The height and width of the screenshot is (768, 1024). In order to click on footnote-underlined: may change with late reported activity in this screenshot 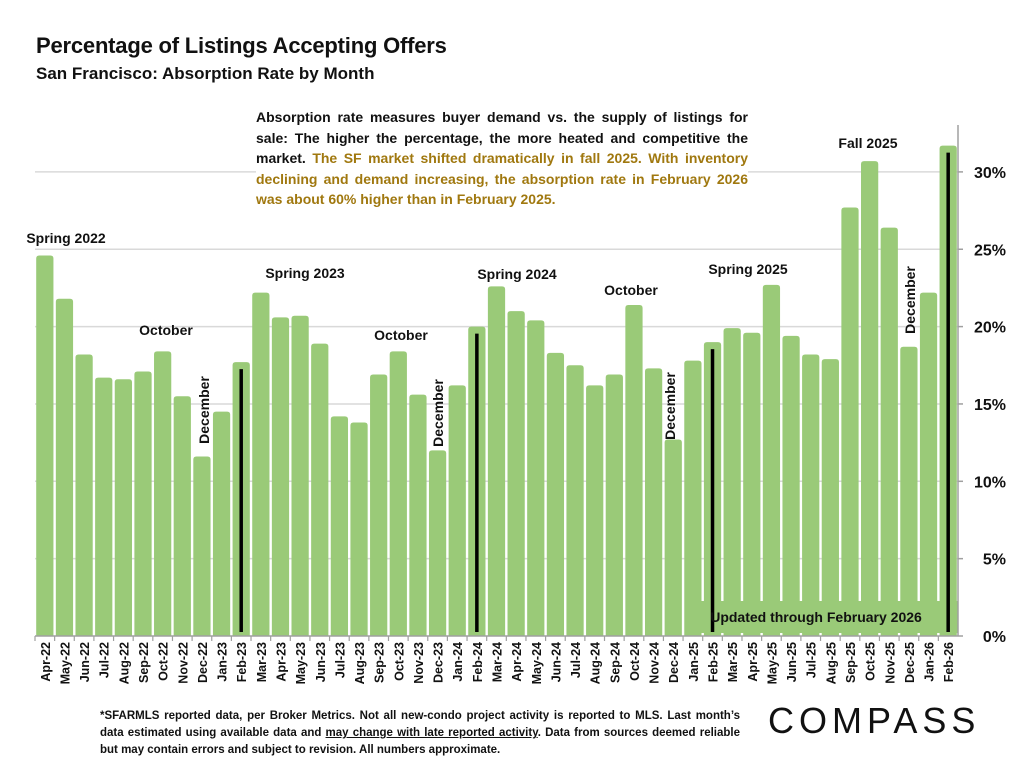, I will do `click(431, 733)`.